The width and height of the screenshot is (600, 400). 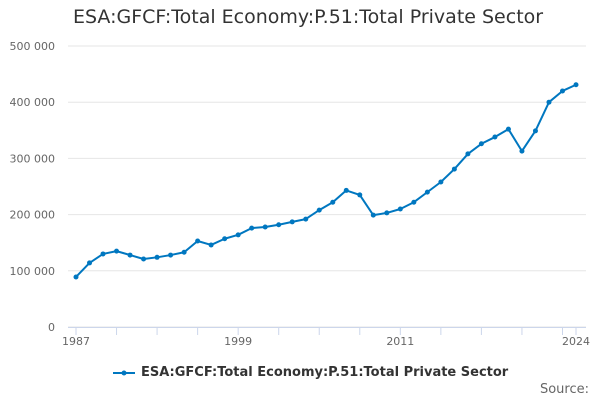 I want to click on source-label: Source:, so click(x=564, y=389).